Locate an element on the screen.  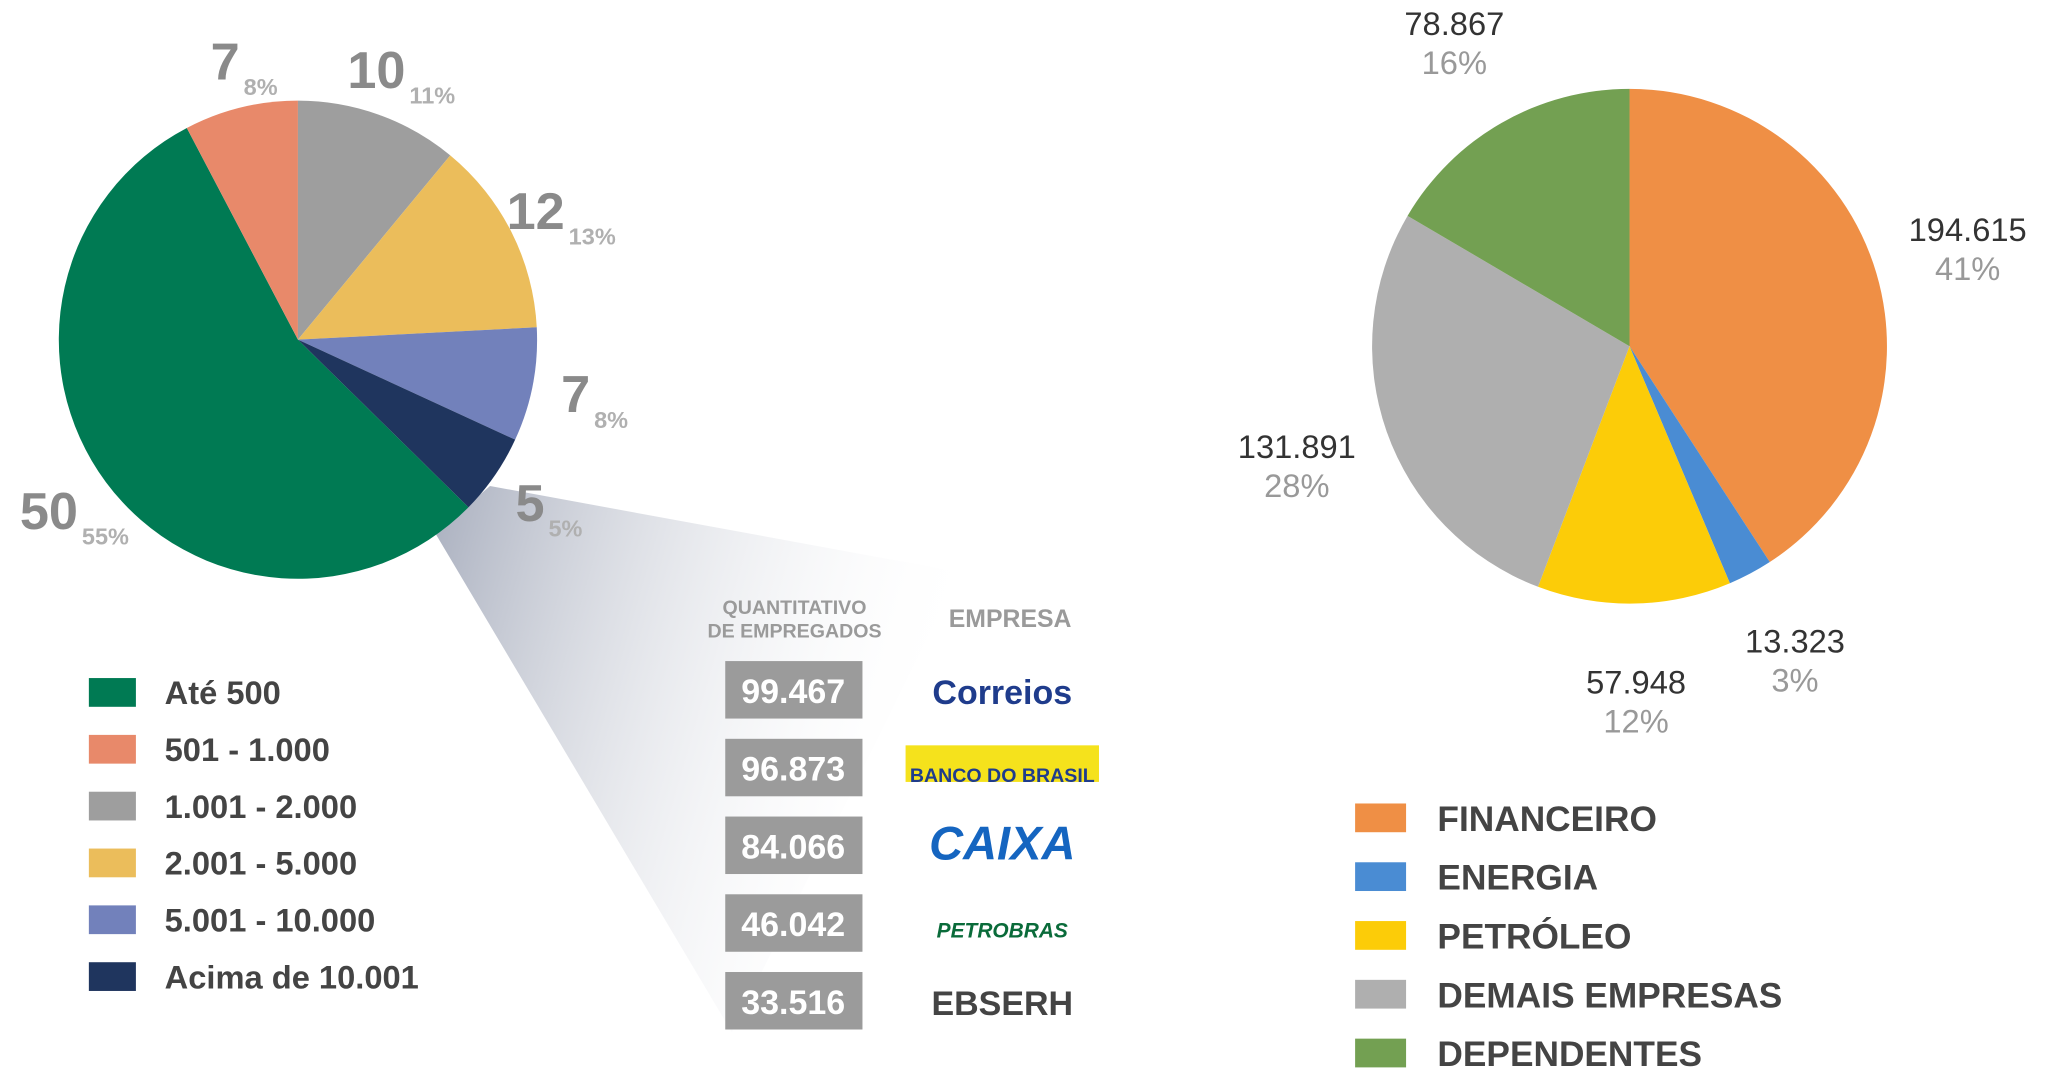
header: QUANTITATIVO is located at coordinates (795, 608).